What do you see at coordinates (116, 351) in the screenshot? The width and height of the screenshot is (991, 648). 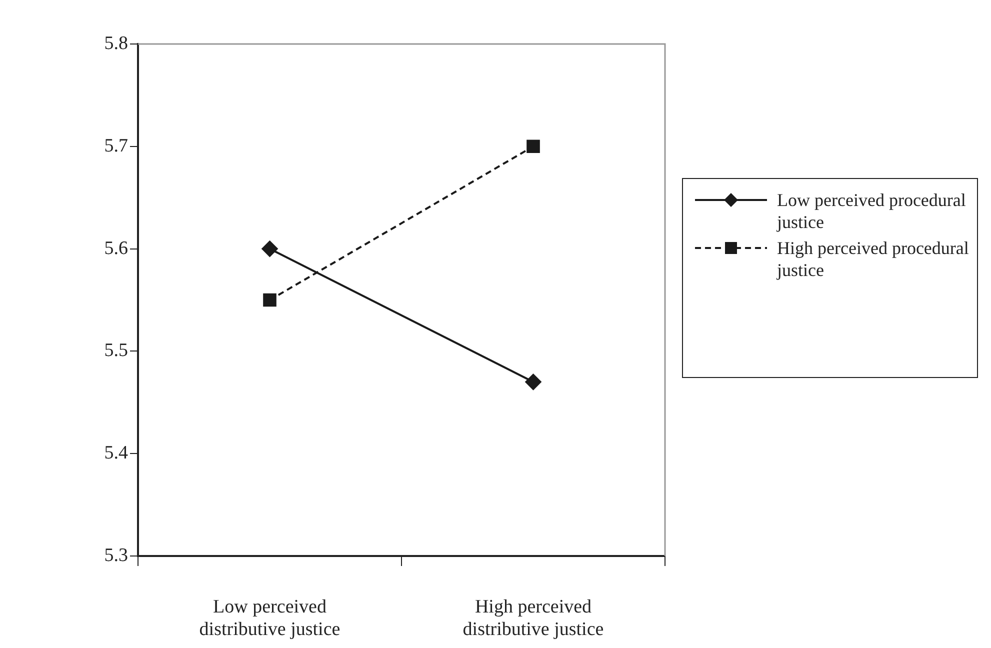 I see `y-tick-label: 5.5` at bounding box center [116, 351].